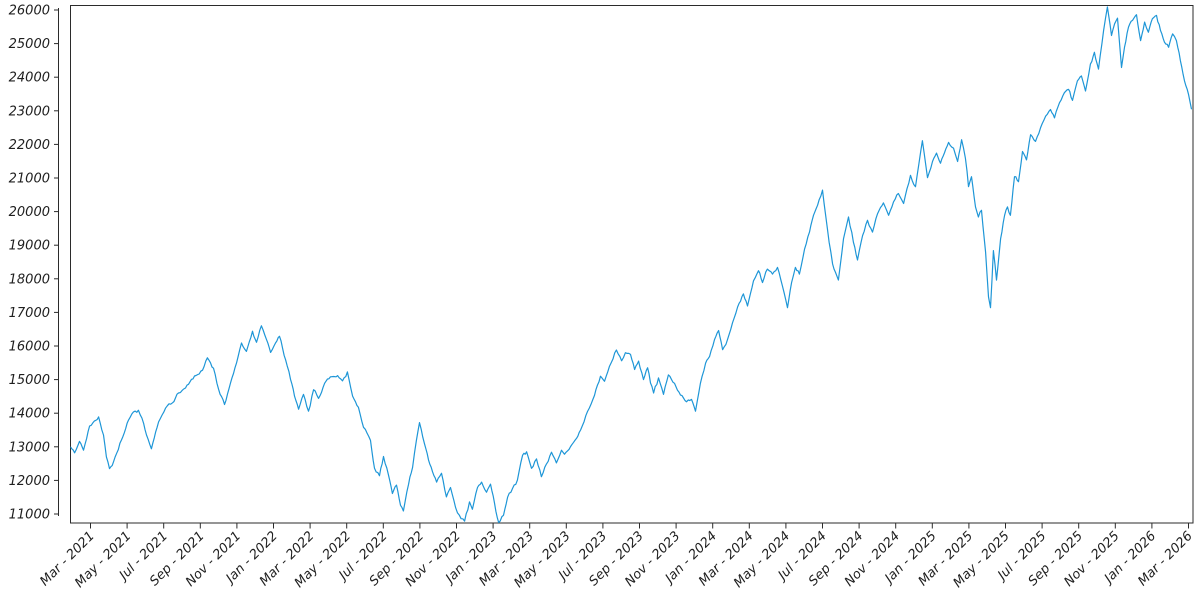  I want to click on y-tick-label: 15000, so click(29, 380).